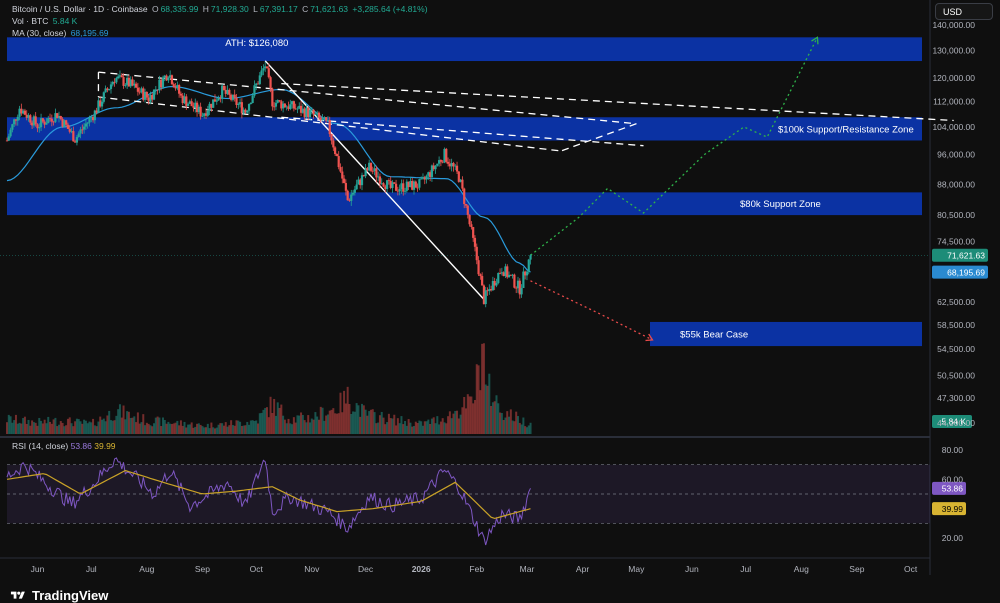 The height and width of the screenshot is (603, 1000). What do you see at coordinates (956, 325) in the screenshot?
I see `price-tick-label: 58,500.00` at bounding box center [956, 325].